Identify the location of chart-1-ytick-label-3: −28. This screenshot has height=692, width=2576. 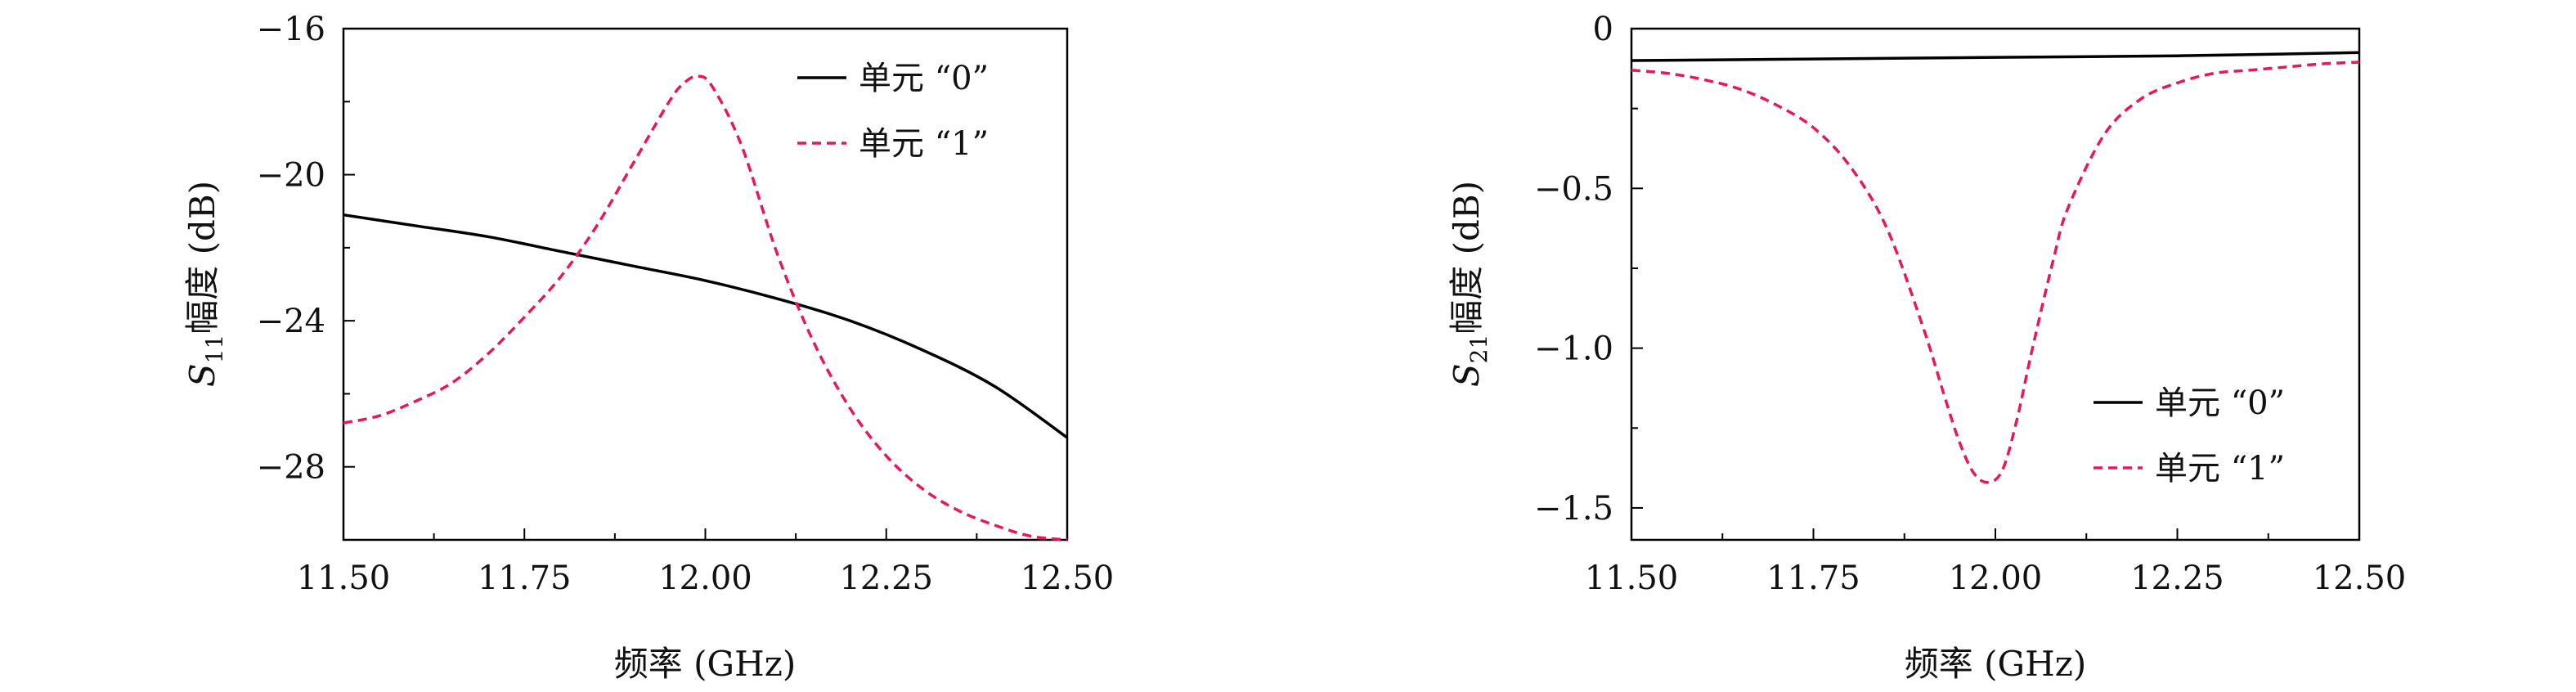
(291, 468).